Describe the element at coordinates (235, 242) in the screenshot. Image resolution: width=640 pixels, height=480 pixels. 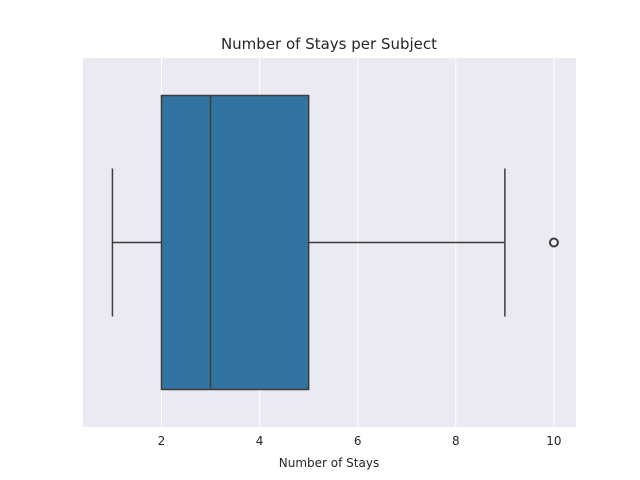
I see `box-iqr` at that location.